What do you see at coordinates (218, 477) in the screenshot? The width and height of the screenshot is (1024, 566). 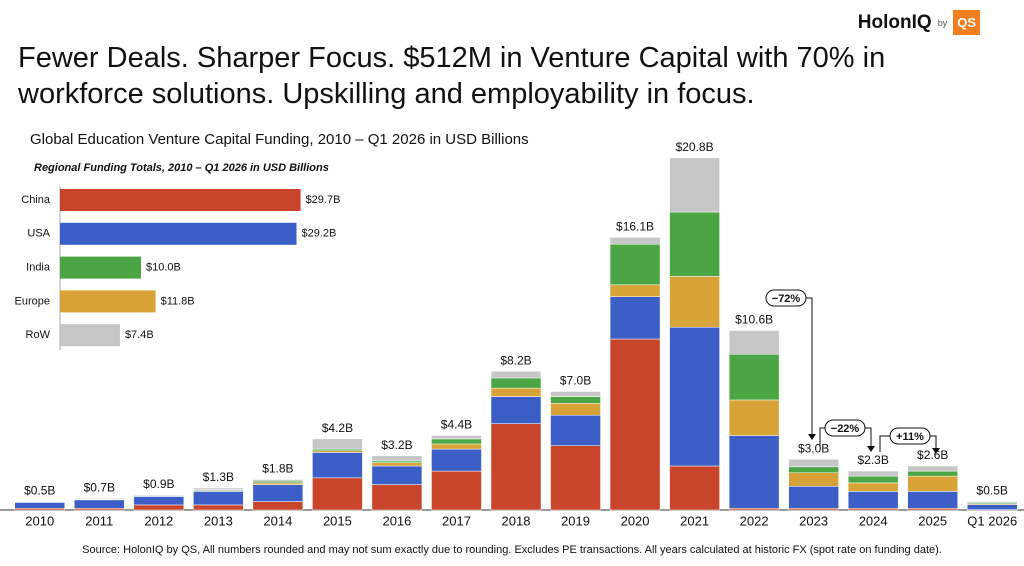 I see `total-label: $1.3B` at bounding box center [218, 477].